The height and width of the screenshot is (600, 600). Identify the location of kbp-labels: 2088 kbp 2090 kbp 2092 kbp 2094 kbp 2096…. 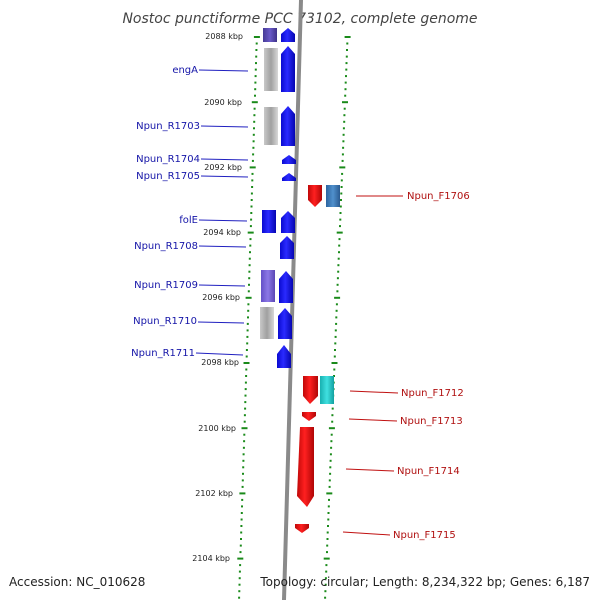
(217, 297).